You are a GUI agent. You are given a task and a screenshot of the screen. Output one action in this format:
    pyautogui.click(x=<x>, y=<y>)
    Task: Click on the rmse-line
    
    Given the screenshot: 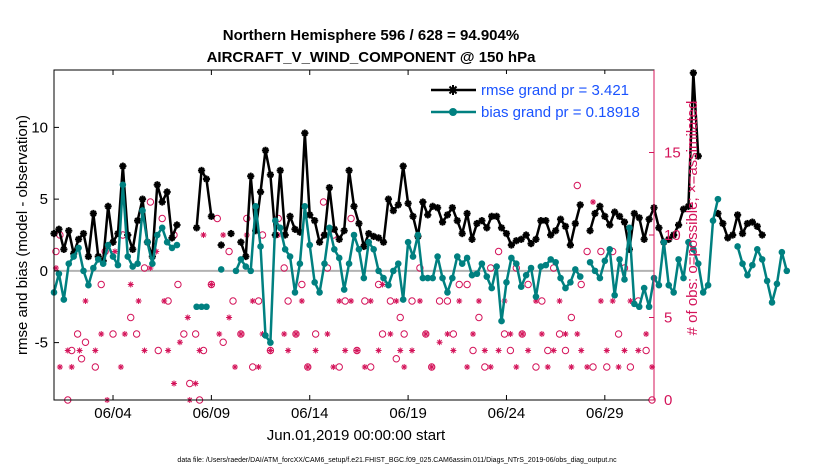 What is the action you would take?
    pyautogui.click(x=116, y=213)
    